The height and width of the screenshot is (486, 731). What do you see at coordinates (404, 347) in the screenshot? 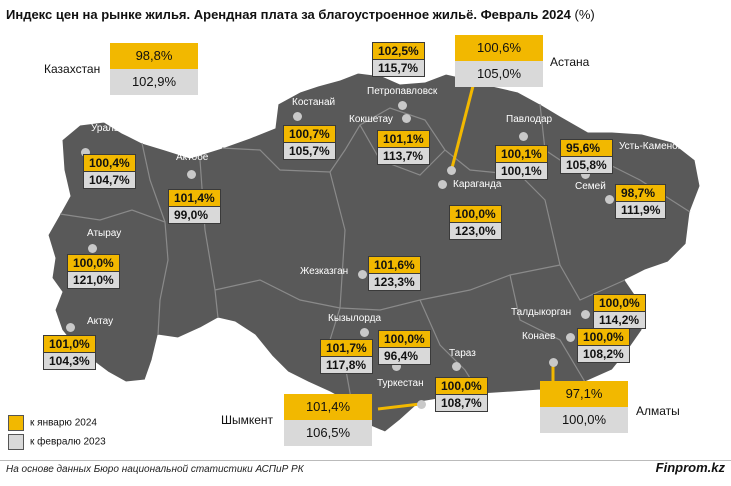
I see `badge-turkestan: 100,0% 96,4%` at bounding box center [404, 347].